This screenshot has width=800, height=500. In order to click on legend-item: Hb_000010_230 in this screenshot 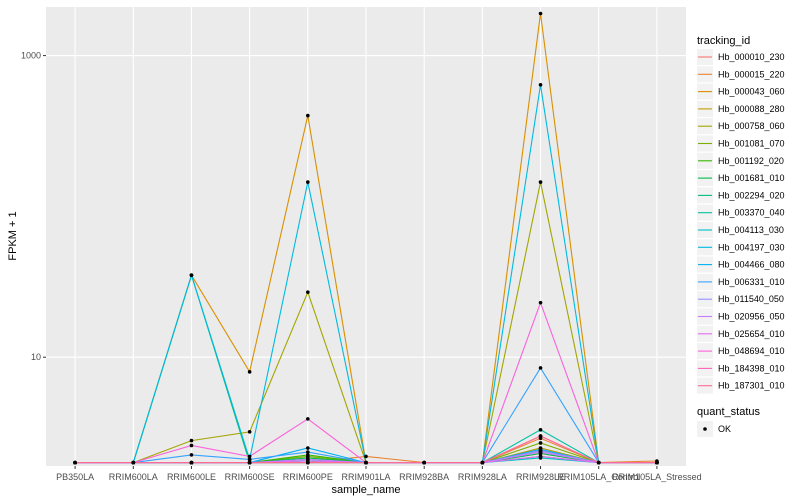, I will do `click(741, 57)`.